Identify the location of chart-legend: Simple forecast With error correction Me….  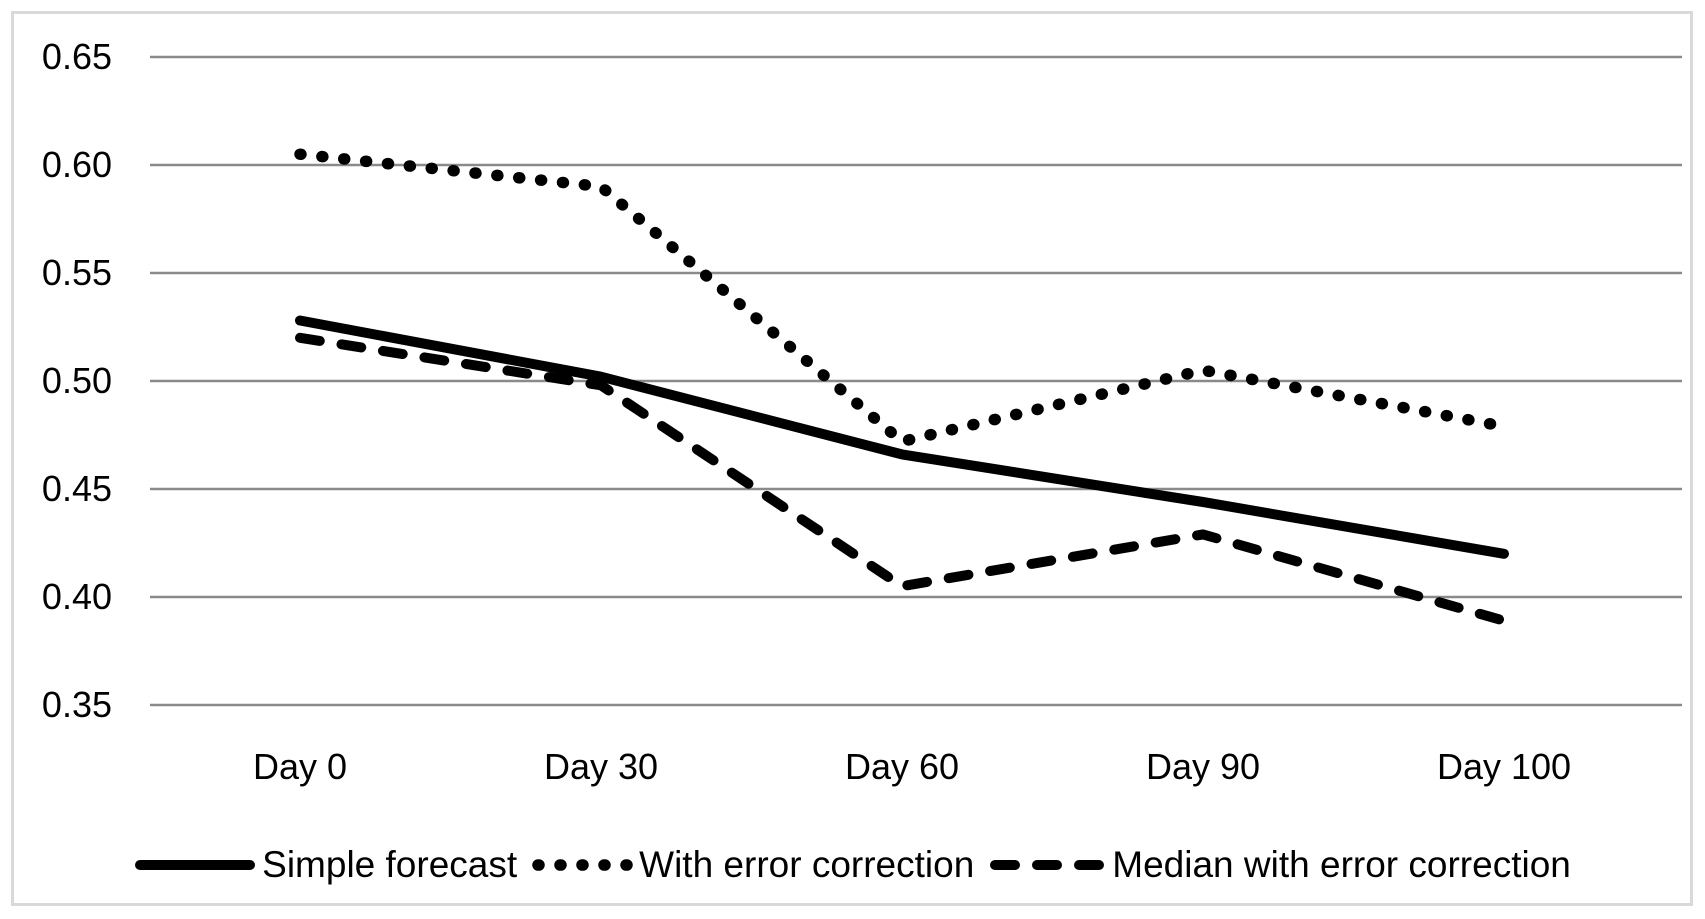
(852, 865).